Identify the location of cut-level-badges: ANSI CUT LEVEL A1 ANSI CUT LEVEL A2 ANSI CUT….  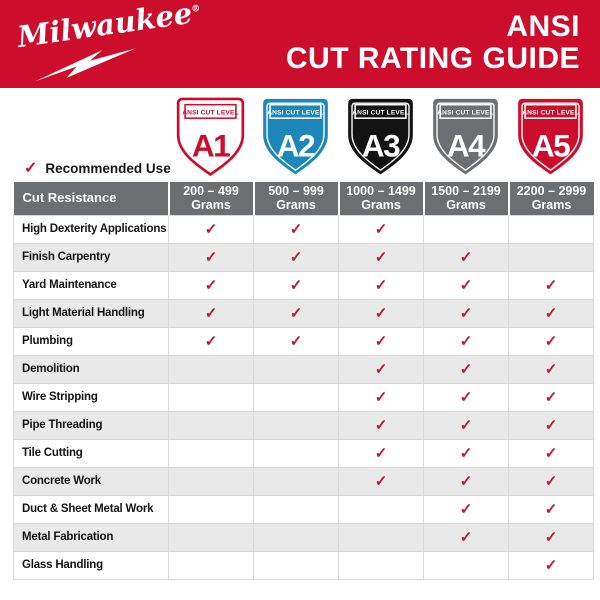
(380, 135).